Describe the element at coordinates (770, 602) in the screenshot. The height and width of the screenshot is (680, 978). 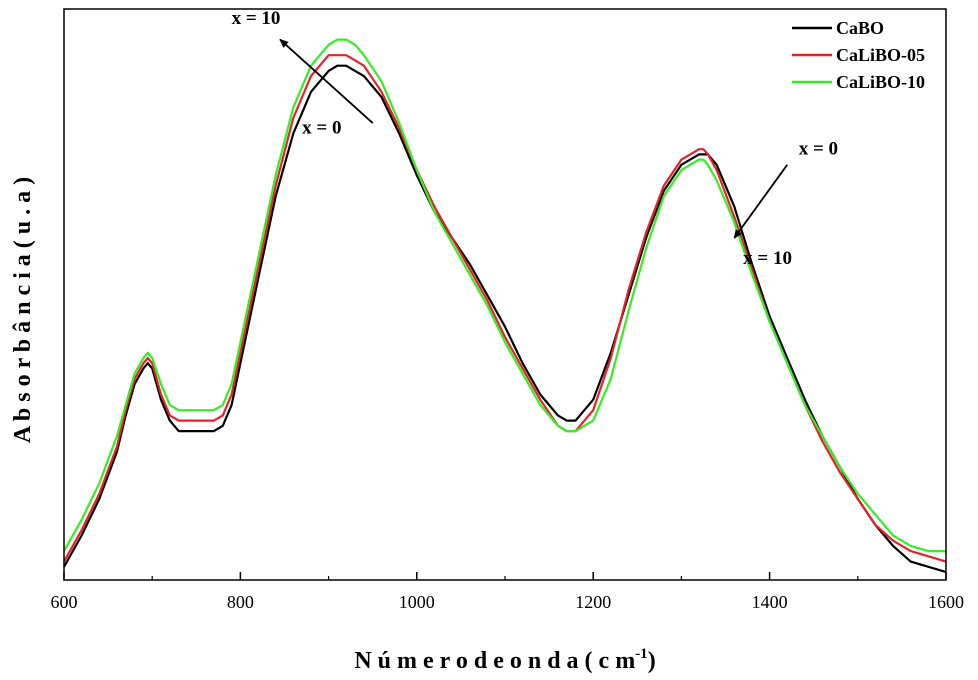
I see `x-tick-label: 1400` at that location.